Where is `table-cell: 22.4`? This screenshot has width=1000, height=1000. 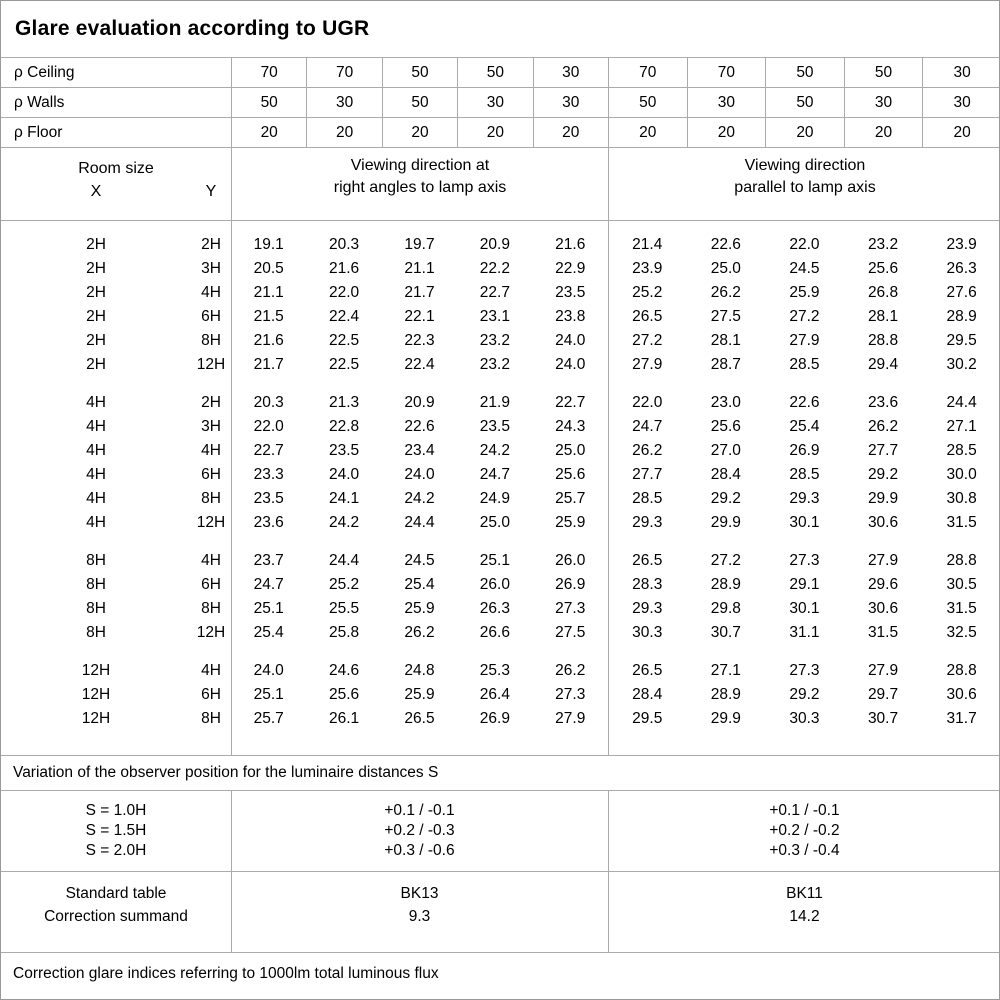
table-cell: 22.4 is located at coordinates (419, 364).